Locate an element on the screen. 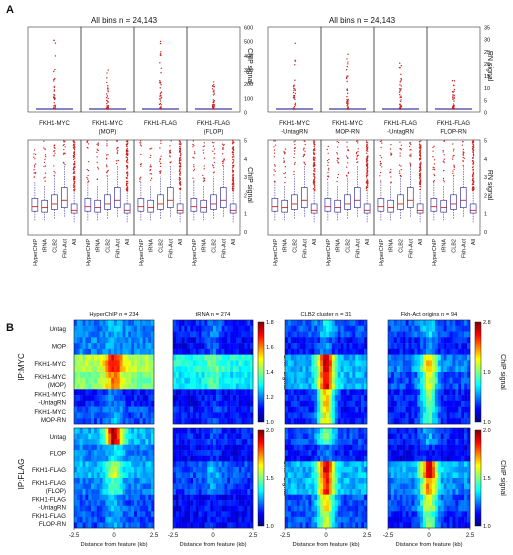 This screenshot has width=513, height=555. heatmap-row-label: (FLOP) is located at coordinates (56, 491).